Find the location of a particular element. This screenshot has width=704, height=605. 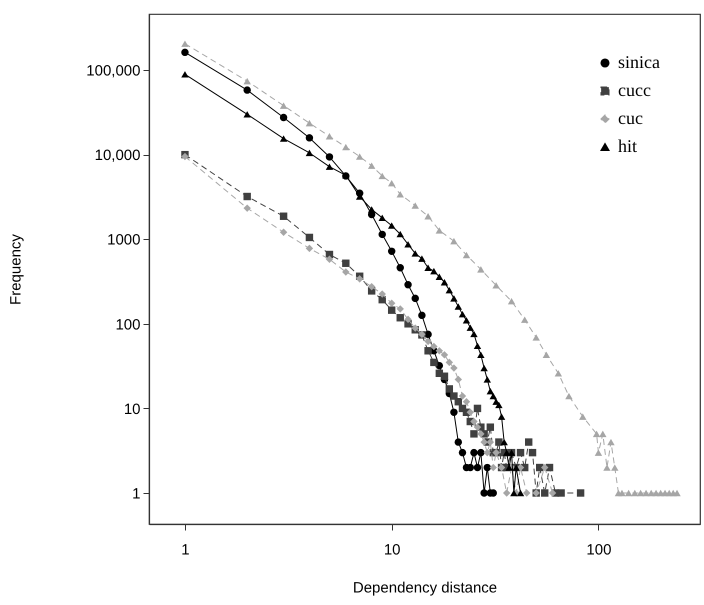

y-tick-label: 100,000 is located at coordinates (113, 71).